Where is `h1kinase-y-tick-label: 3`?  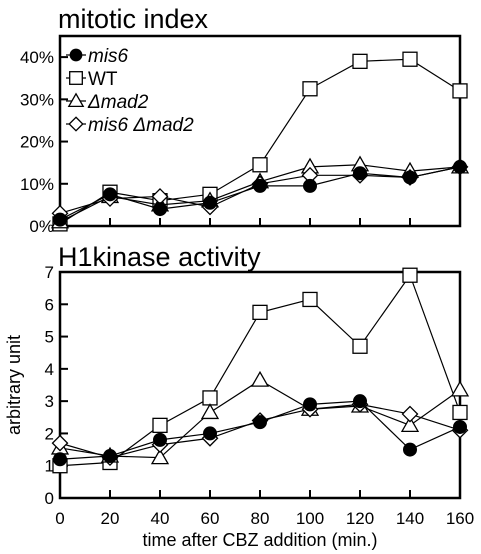 h1kinase-y-tick-label: 3 is located at coordinates (49, 401).